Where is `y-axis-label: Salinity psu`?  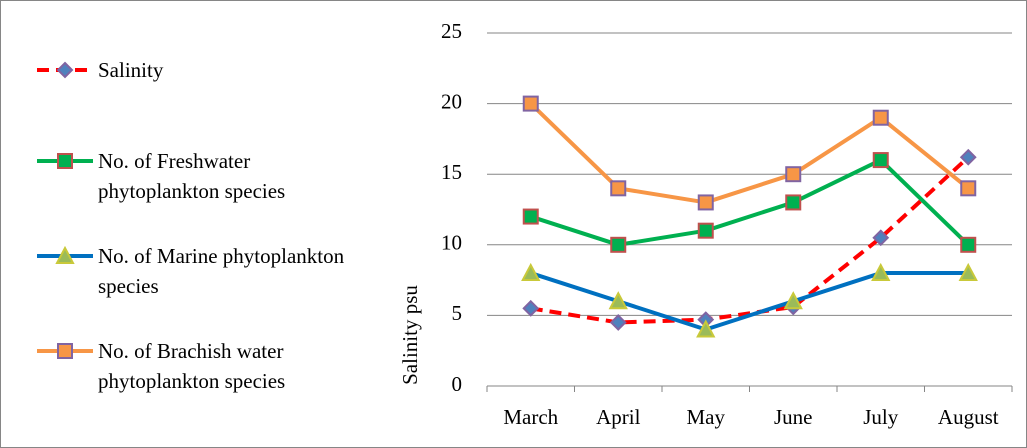
y-axis-label: Salinity psu is located at coordinates (410, 335).